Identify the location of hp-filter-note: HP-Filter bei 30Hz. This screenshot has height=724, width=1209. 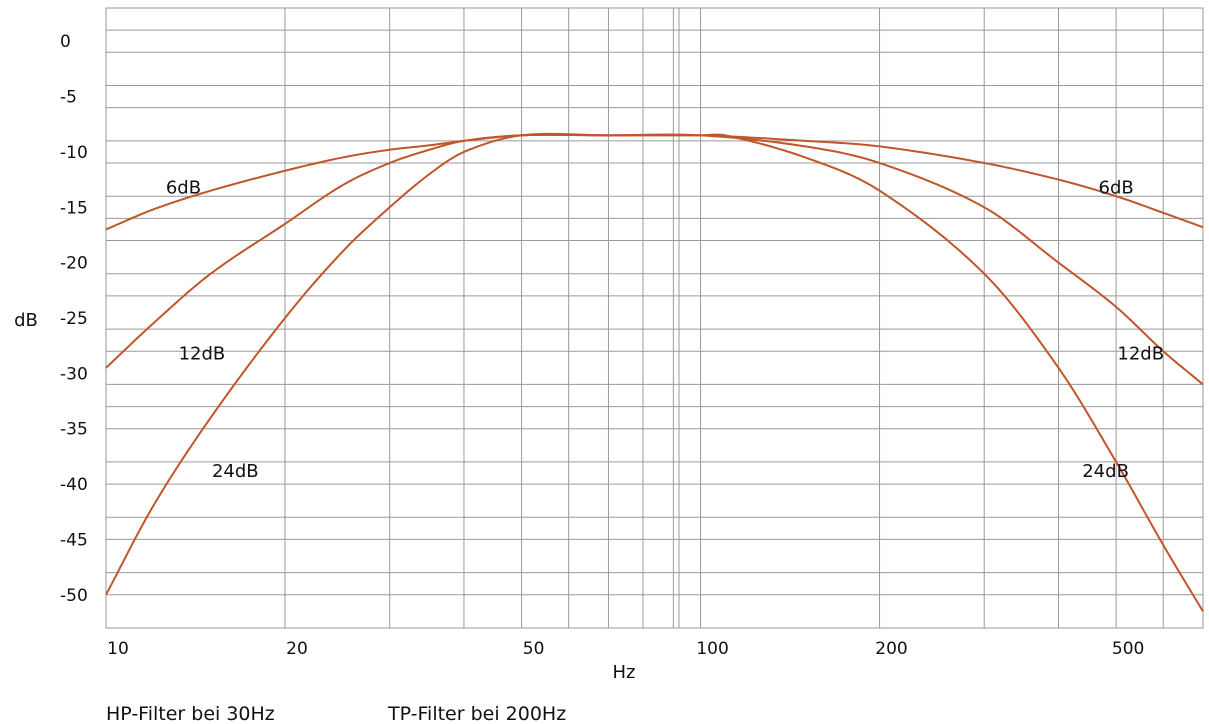
(190, 713).